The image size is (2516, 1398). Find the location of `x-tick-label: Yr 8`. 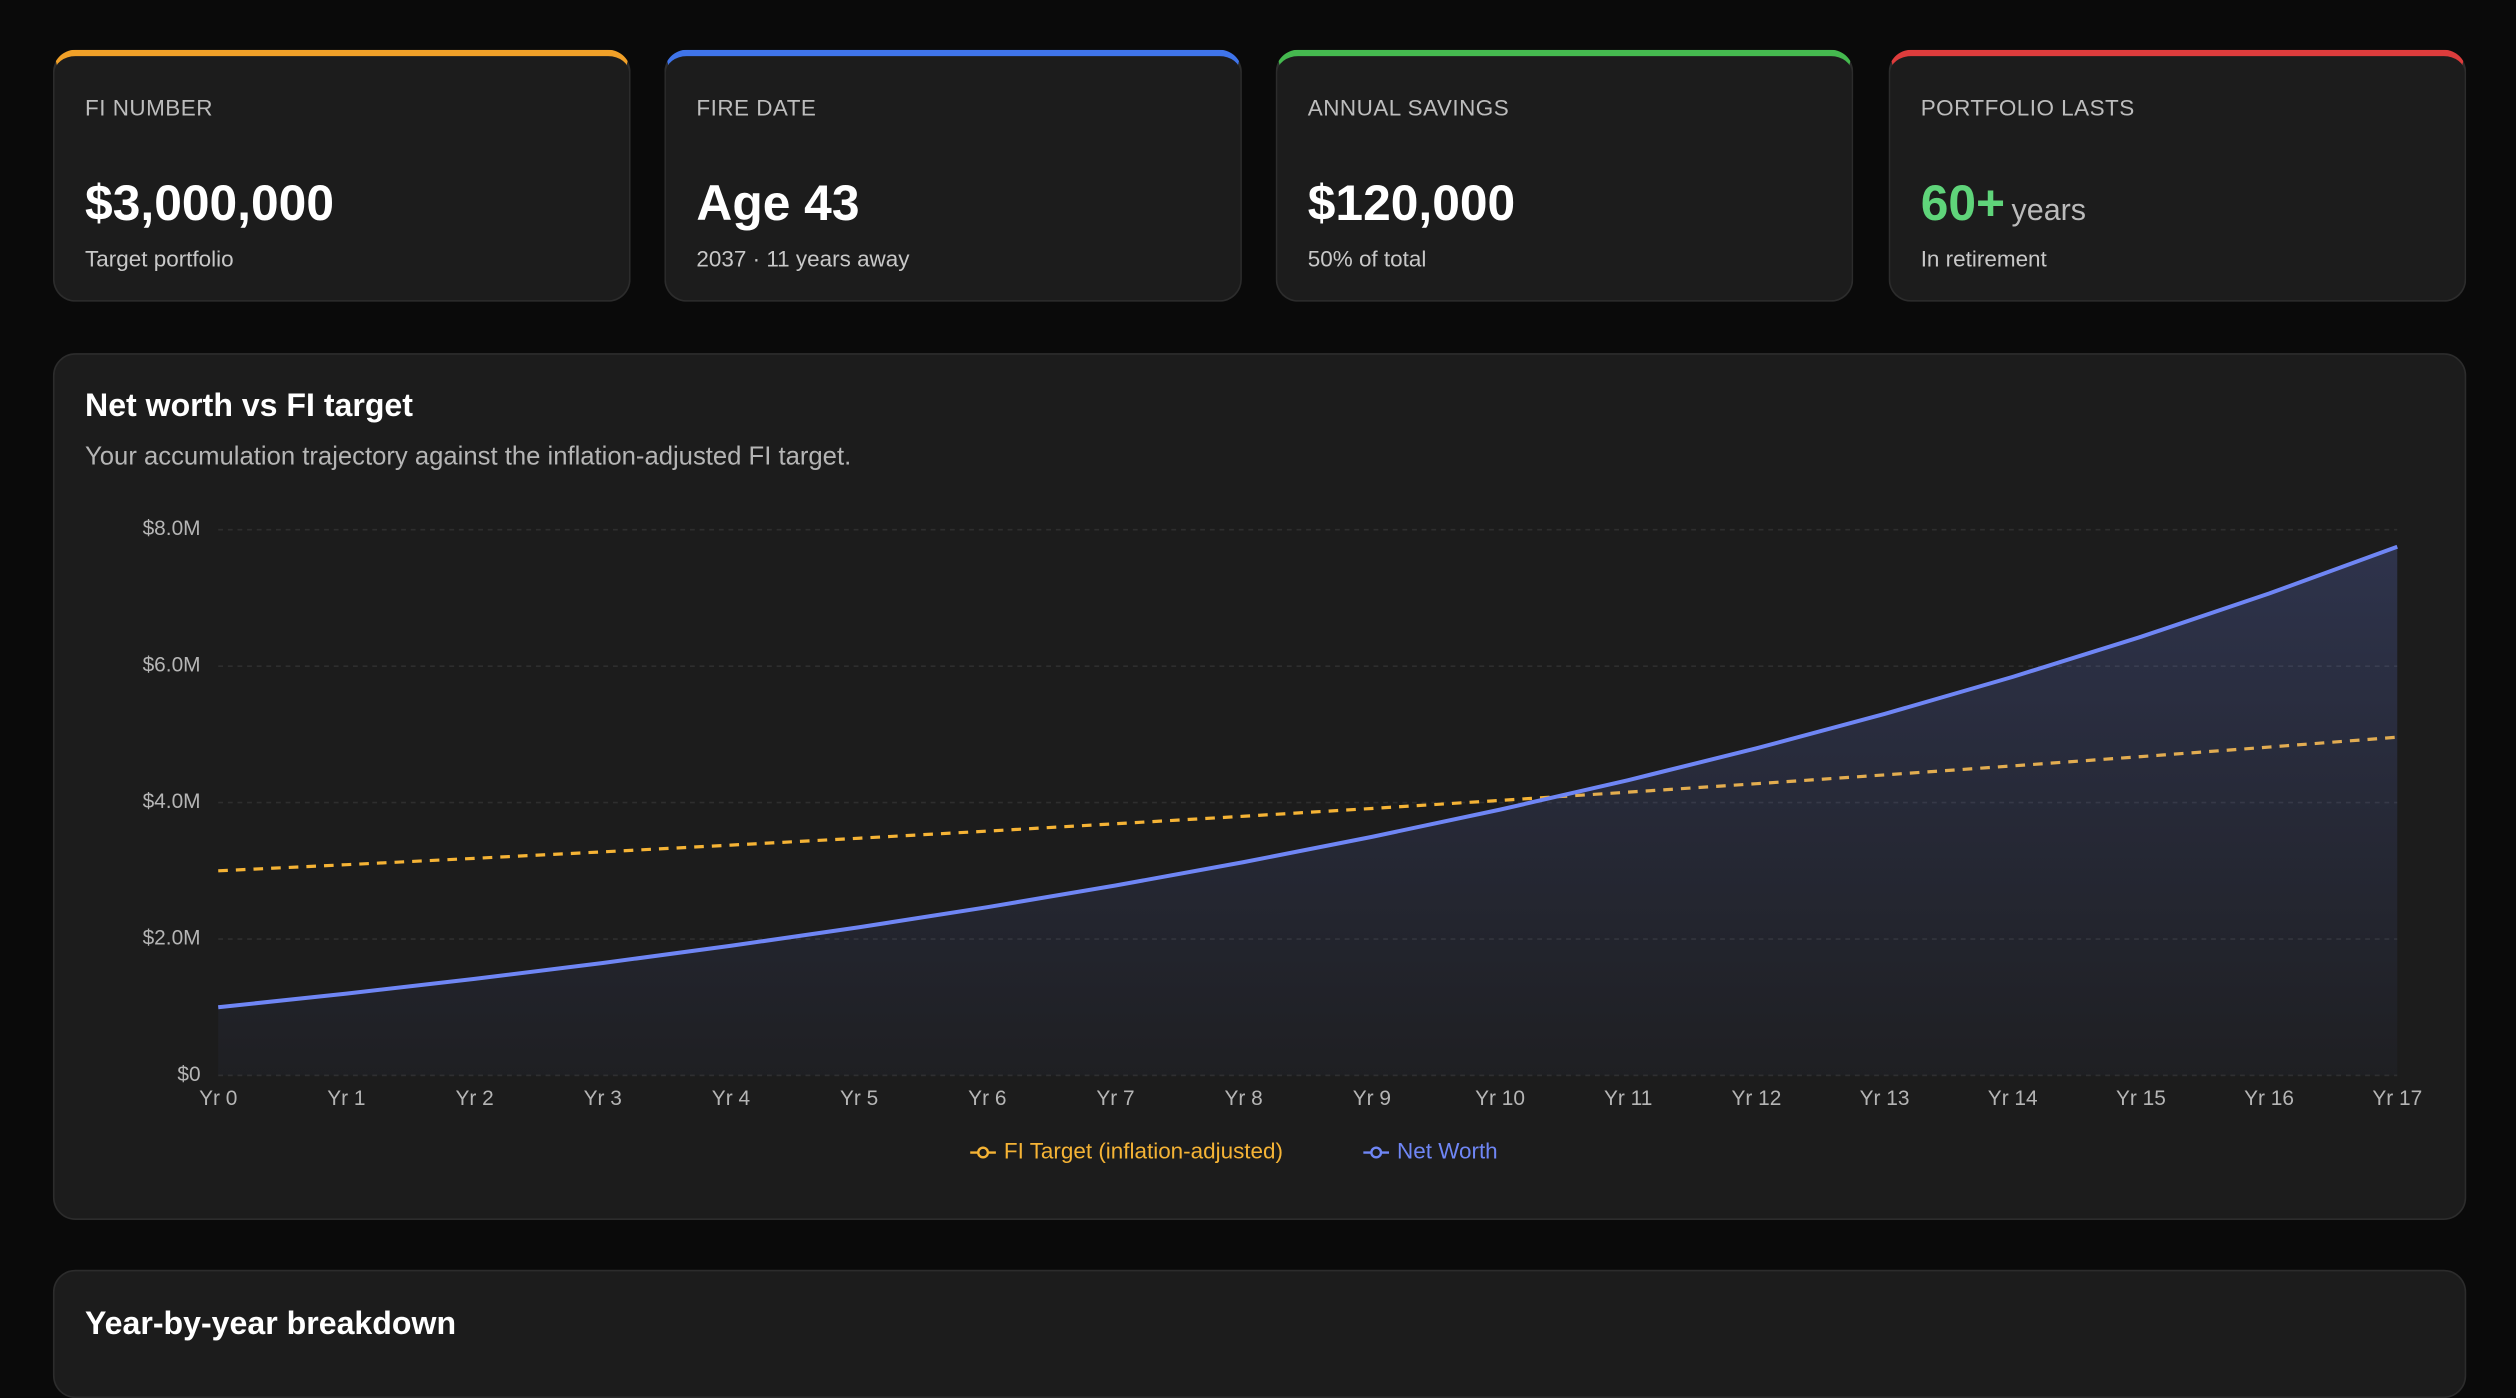

x-tick-label: Yr 8 is located at coordinates (1244, 1098).